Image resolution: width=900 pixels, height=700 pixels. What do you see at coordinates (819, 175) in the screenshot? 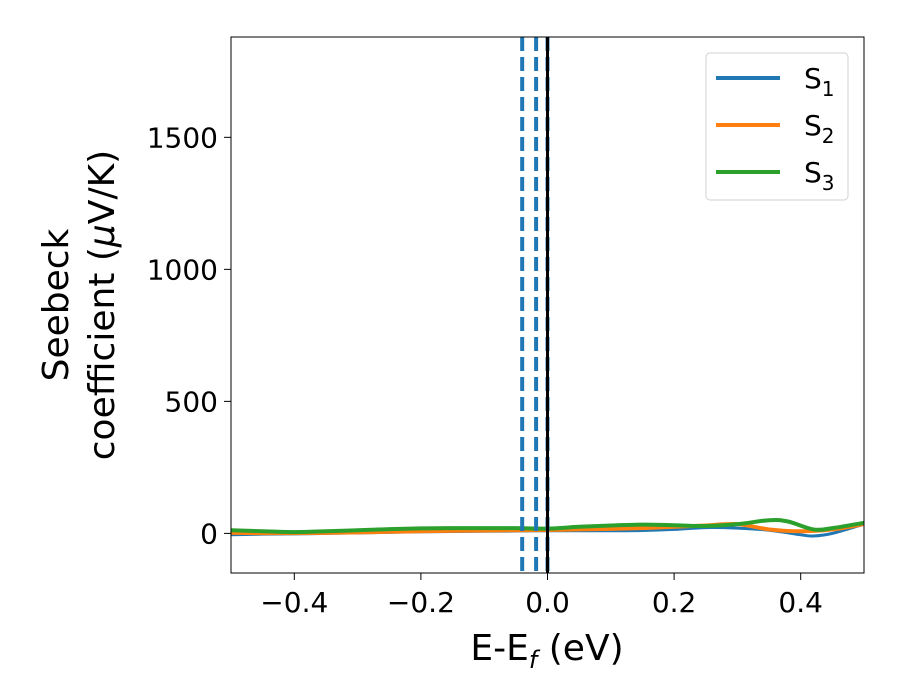
I see `legend-label-3: S3` at bounding box center [819, 175].